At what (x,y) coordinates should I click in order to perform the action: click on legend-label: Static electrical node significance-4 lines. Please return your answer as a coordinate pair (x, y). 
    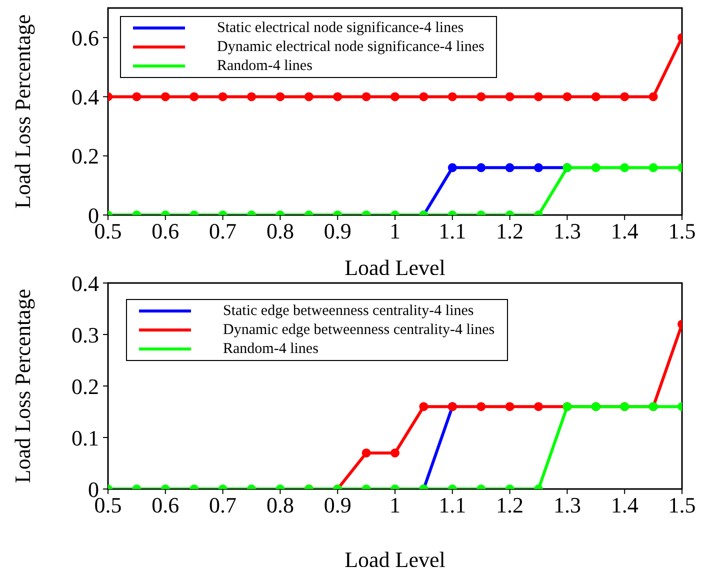
    Looking at the image, I should click on (340, 28).